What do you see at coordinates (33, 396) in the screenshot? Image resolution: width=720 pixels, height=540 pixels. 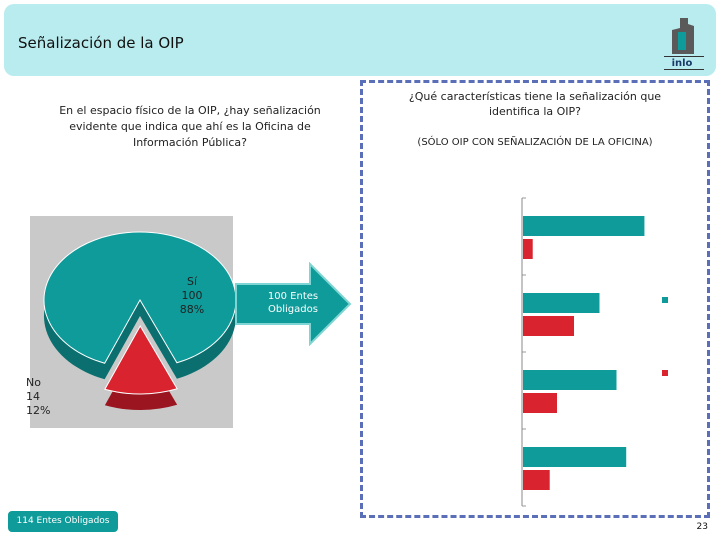 I see `pie-label-no-value: 14` at bounding box center [33, 396].